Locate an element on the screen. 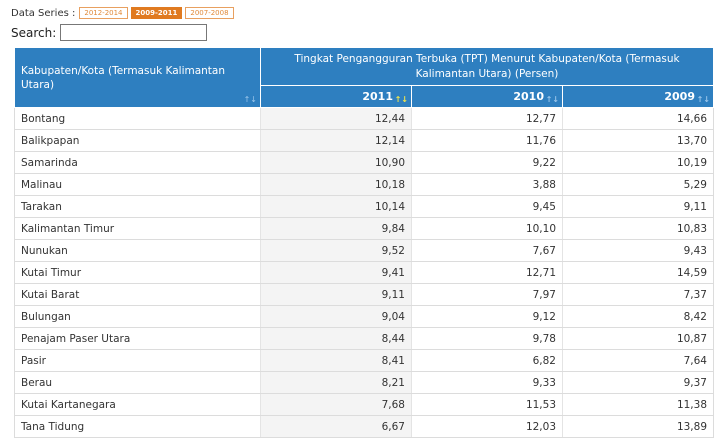 Image resolution: width=720 pixels, height=438 pixels. cell-region: Bulungan is located at coordinates (137, 316).